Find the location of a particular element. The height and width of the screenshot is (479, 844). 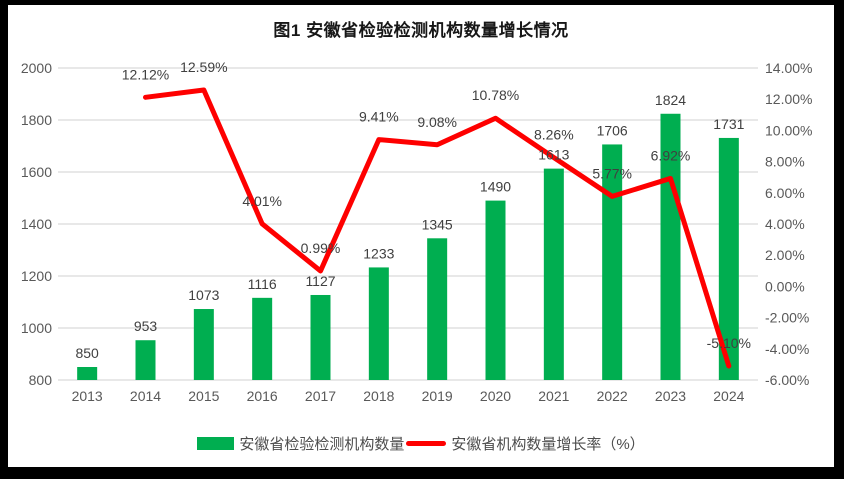

svg-text: -5.10% is located at coordinates (729, 343).